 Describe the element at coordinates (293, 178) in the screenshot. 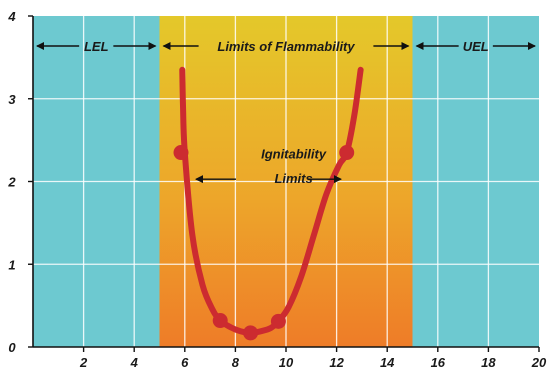

I see `annotation-1: Limits` at that location.